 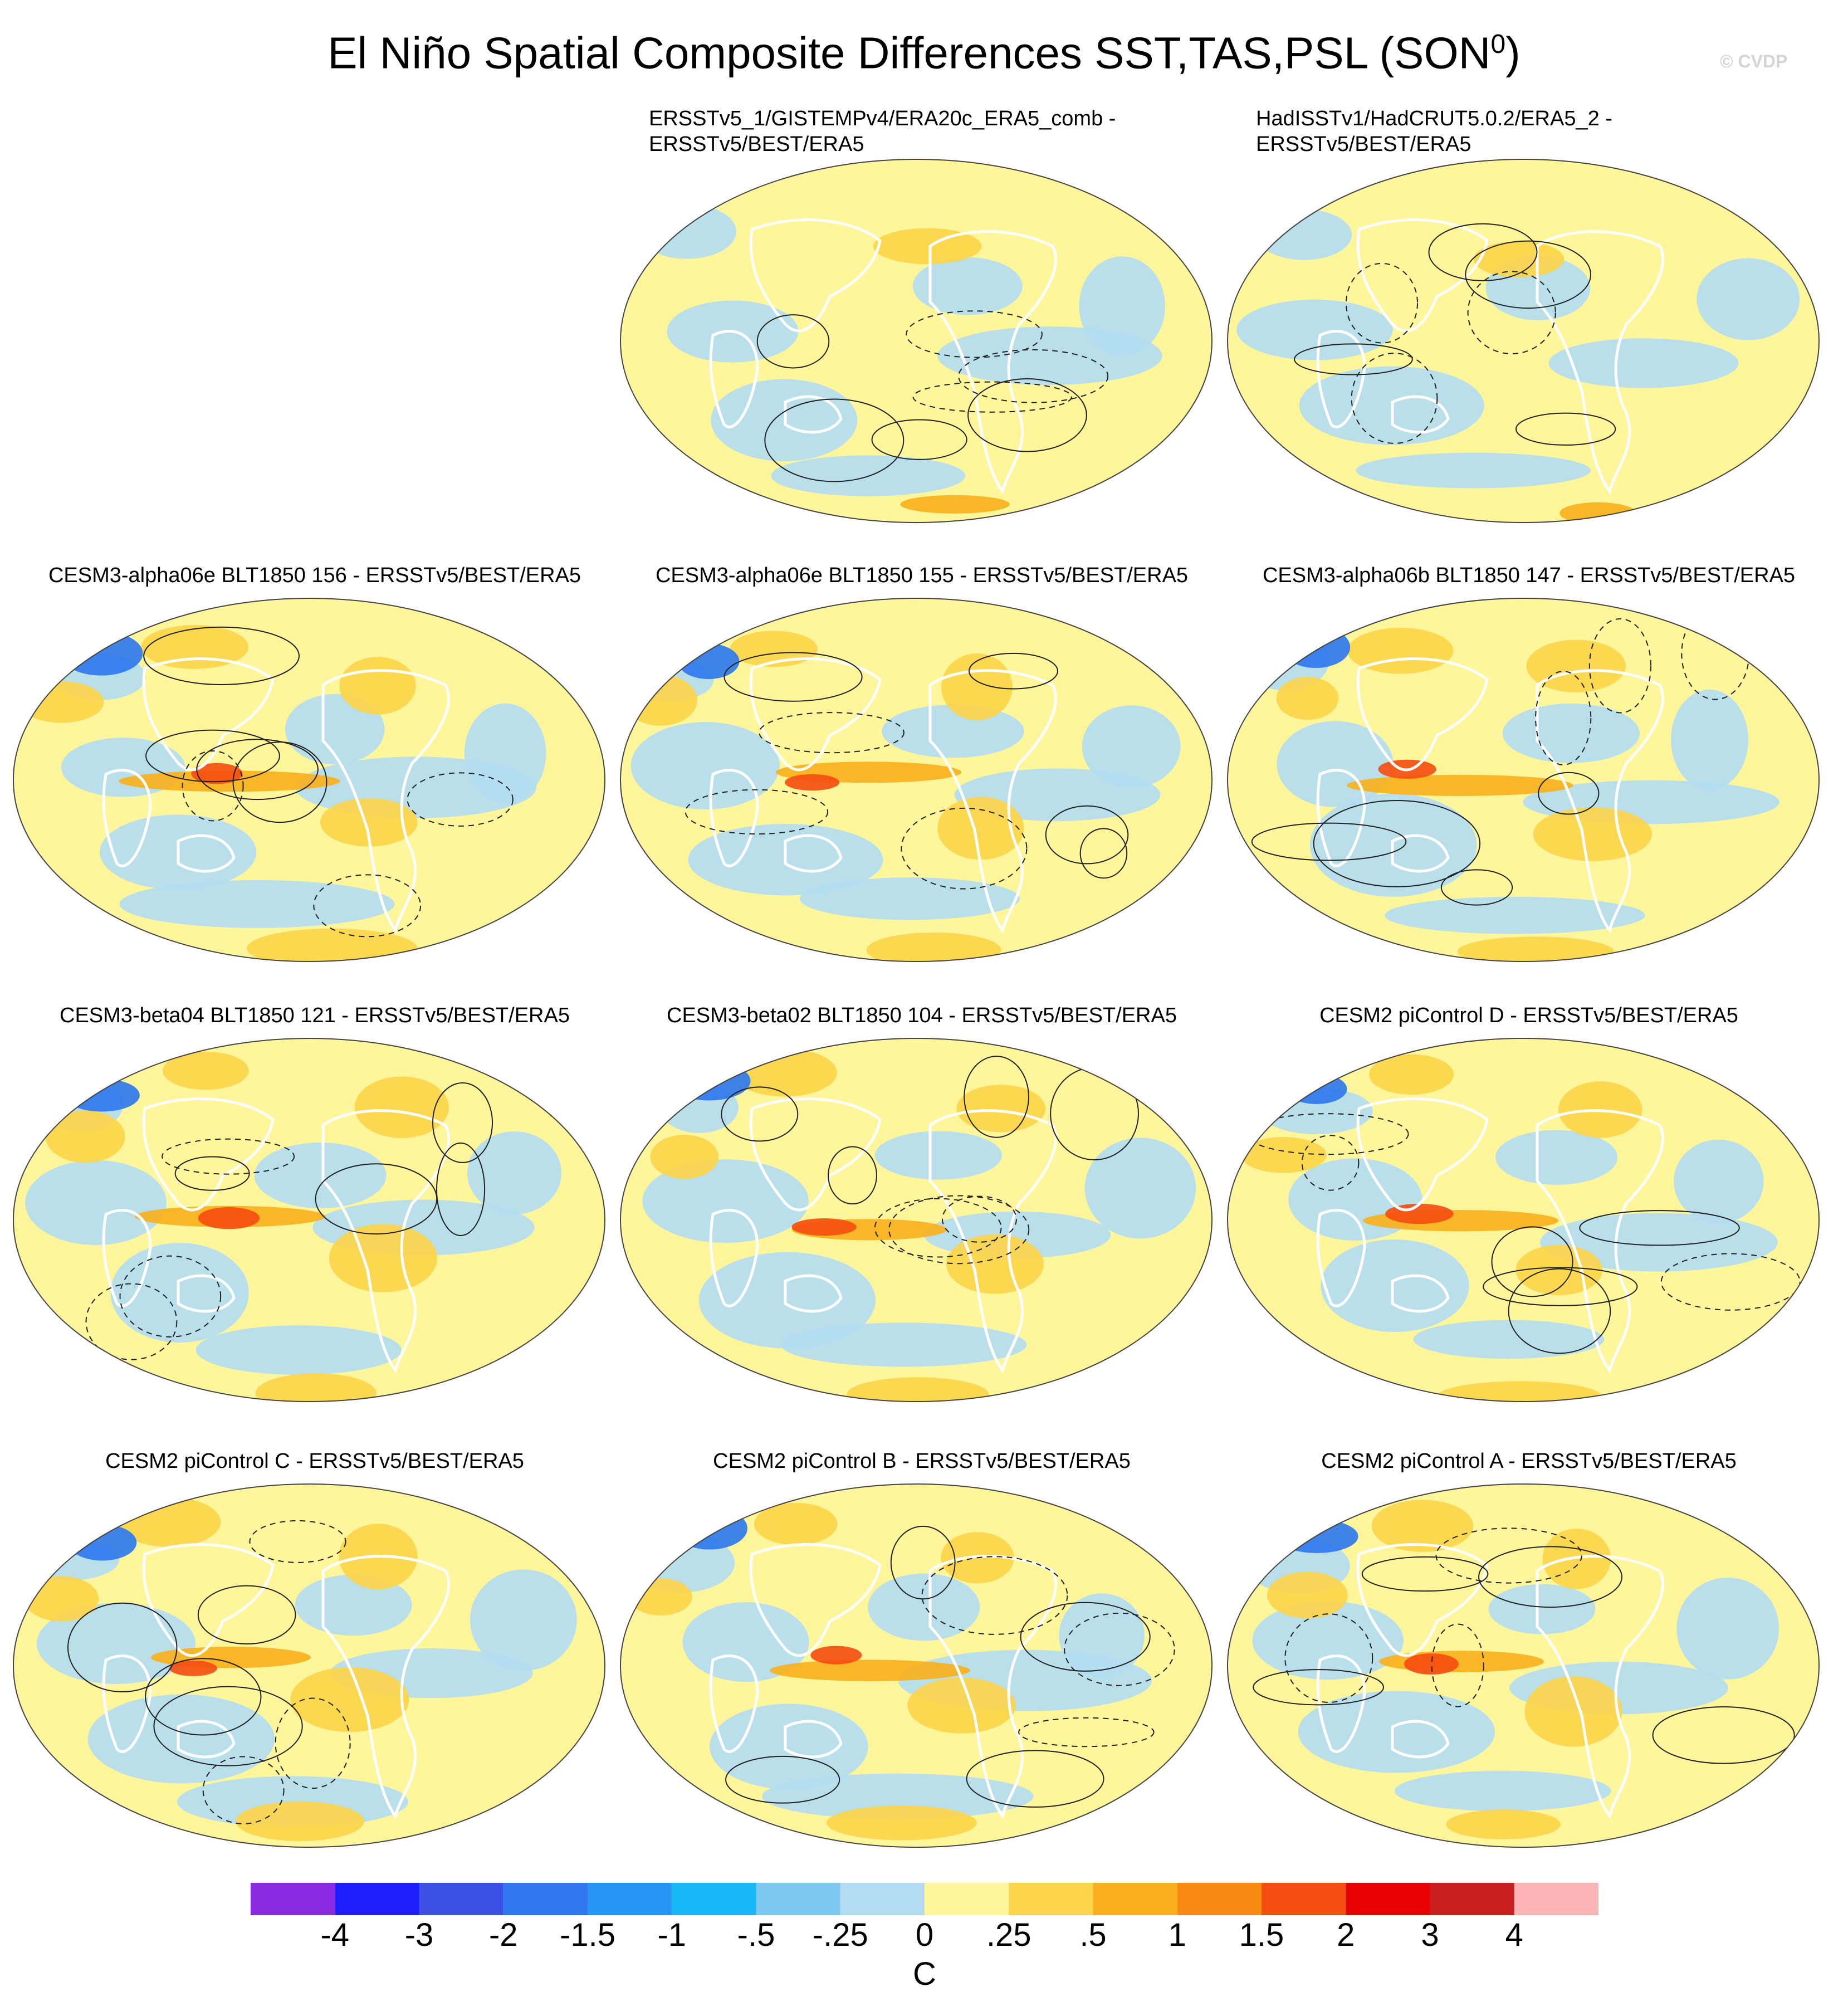 I want to click on panel-title: CESM2 piControl B - ERSSTv5/BEST/ERA5, so click(x=922, y=1461).